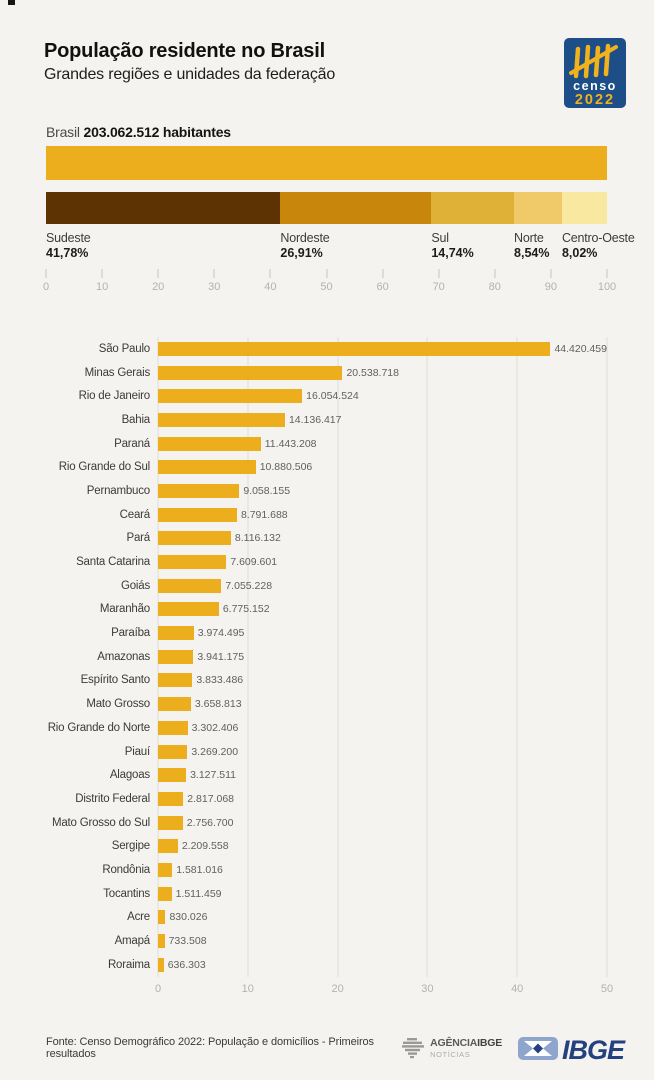 The image size is (654, 1080). Describe the element at coordinates (123, 656) in the screenshot. I see `state-label: Amazonas` at that location.